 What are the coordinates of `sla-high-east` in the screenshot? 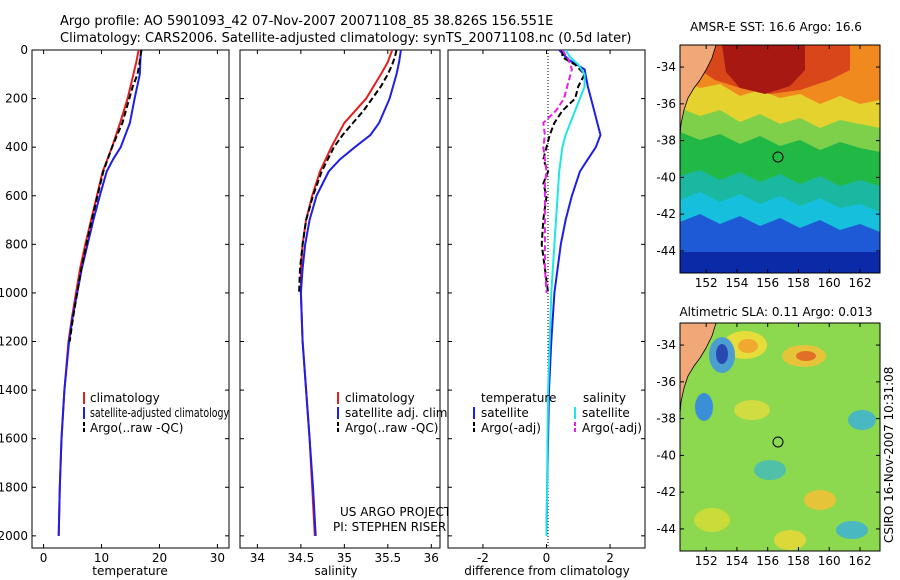 It's located at (820, 500).